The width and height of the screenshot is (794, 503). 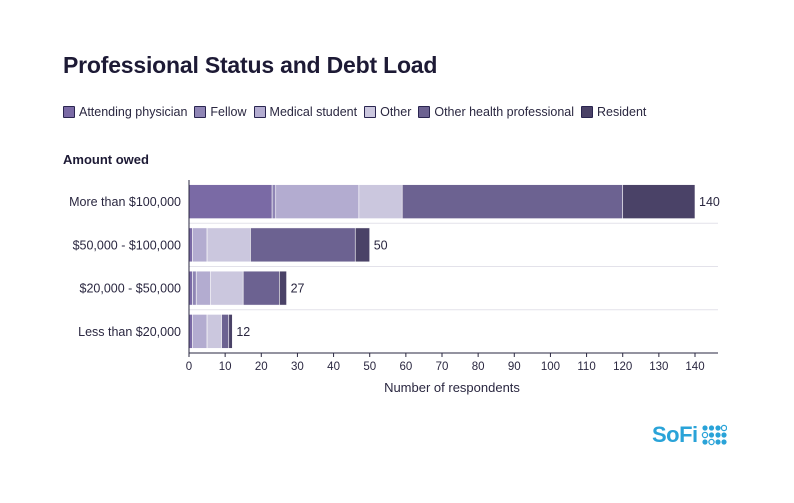 What do you see at coordinates (297, 367) in the screenshot?
I see `x-tick-label: 30` at bounding box center [297, 367].